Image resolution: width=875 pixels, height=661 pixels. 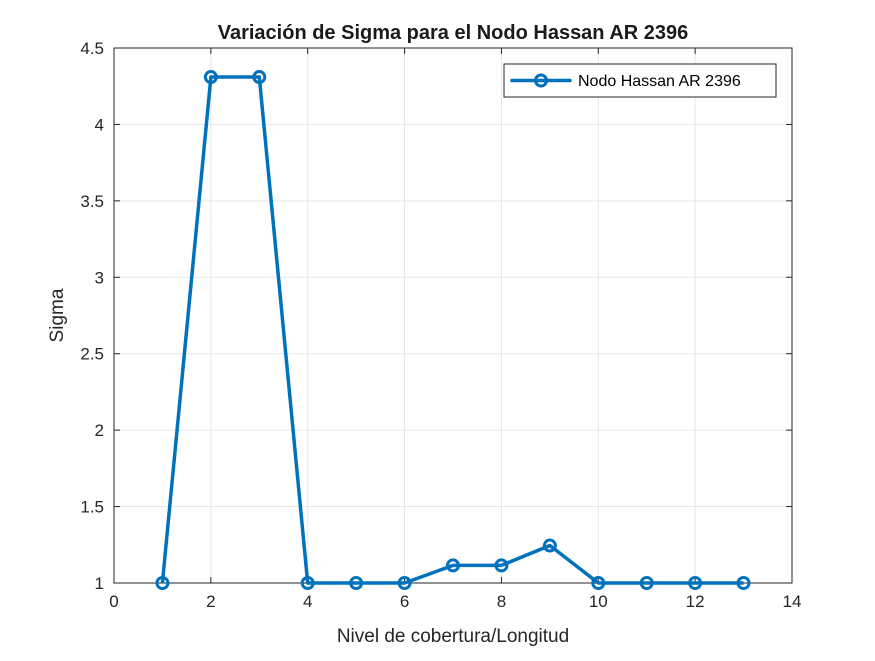 I want to click on x-axis-label: Nivel de cobertura/Longitud, so click(x=453, y=636).